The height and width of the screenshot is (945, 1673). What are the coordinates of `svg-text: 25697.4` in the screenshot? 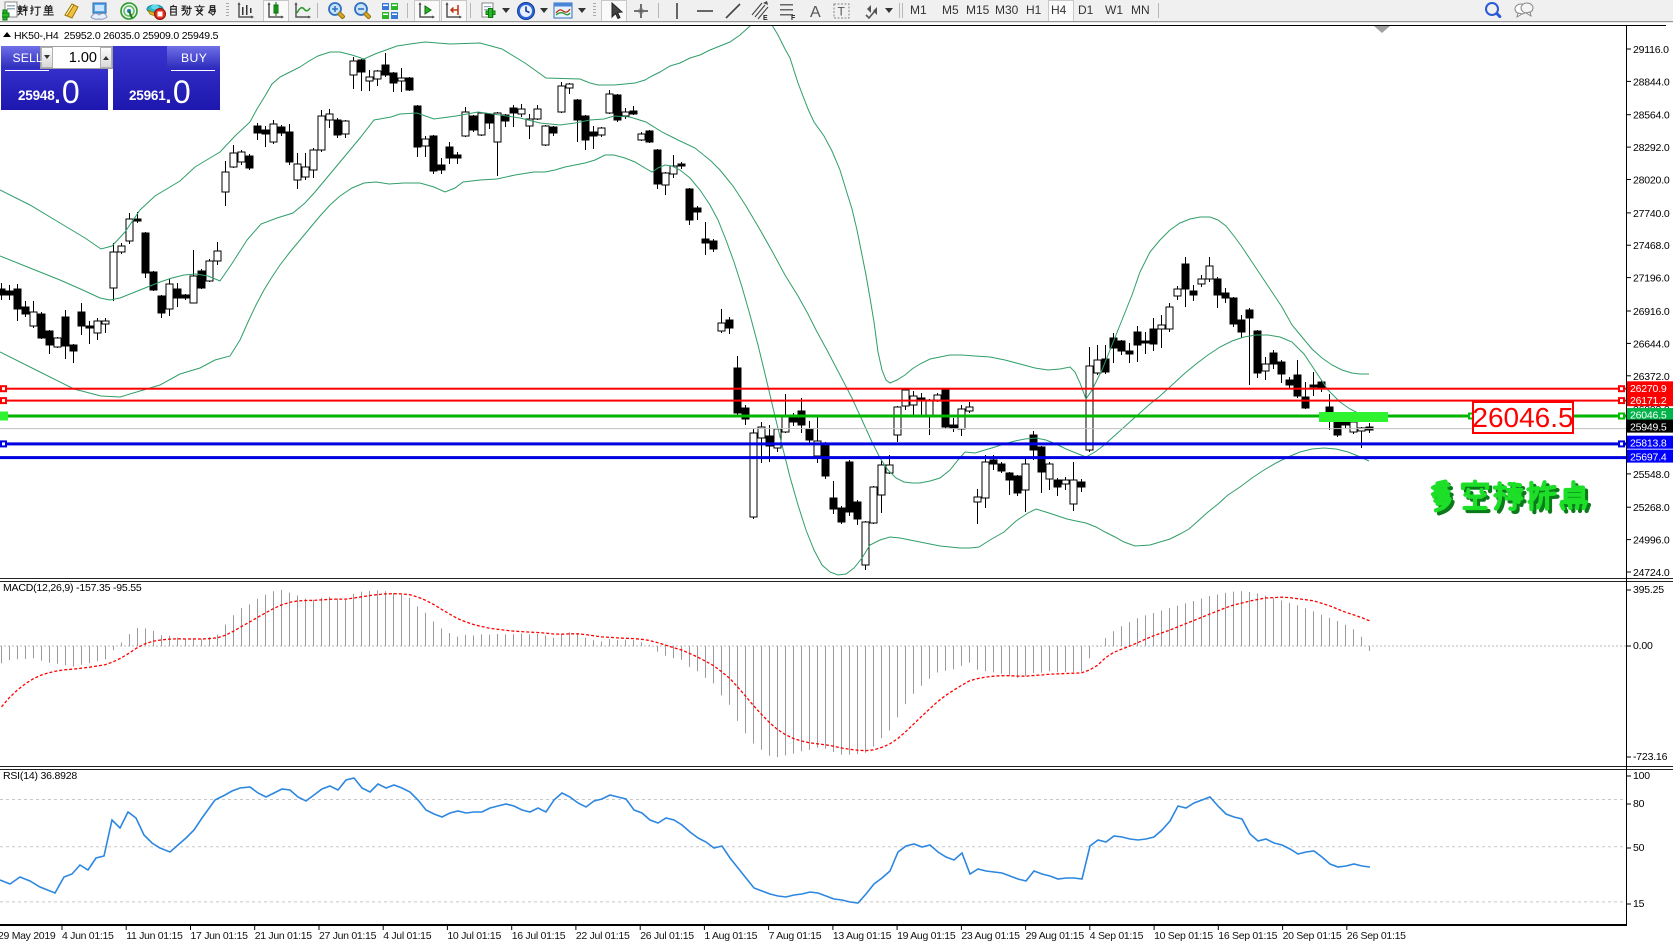 It's located at (1648, 457).